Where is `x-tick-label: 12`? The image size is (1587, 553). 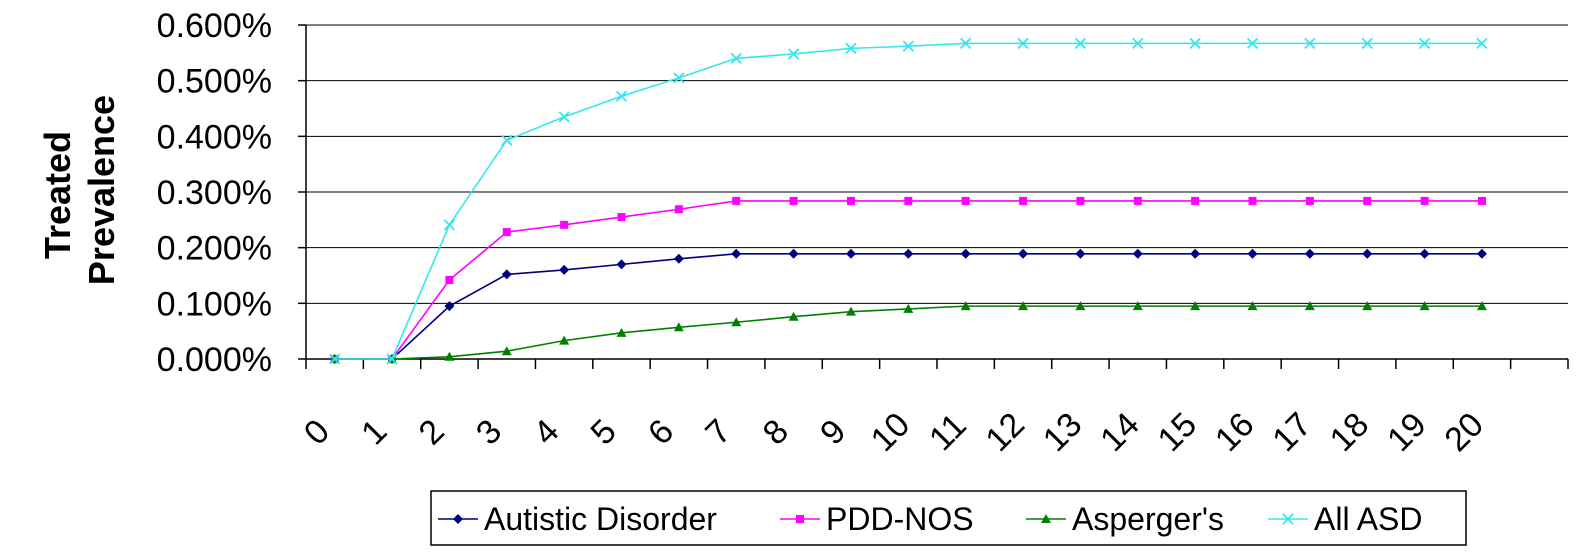
x-tick-label: 12 is located at coordinates (1005, 432).